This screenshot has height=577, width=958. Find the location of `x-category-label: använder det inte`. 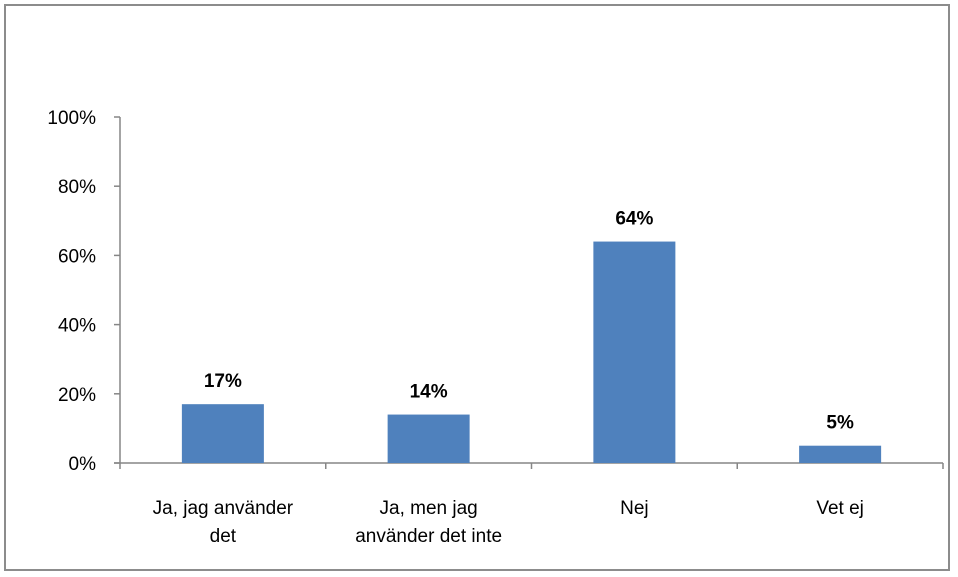

x-category-label: använder det inte is located at coordinates (428, 536).